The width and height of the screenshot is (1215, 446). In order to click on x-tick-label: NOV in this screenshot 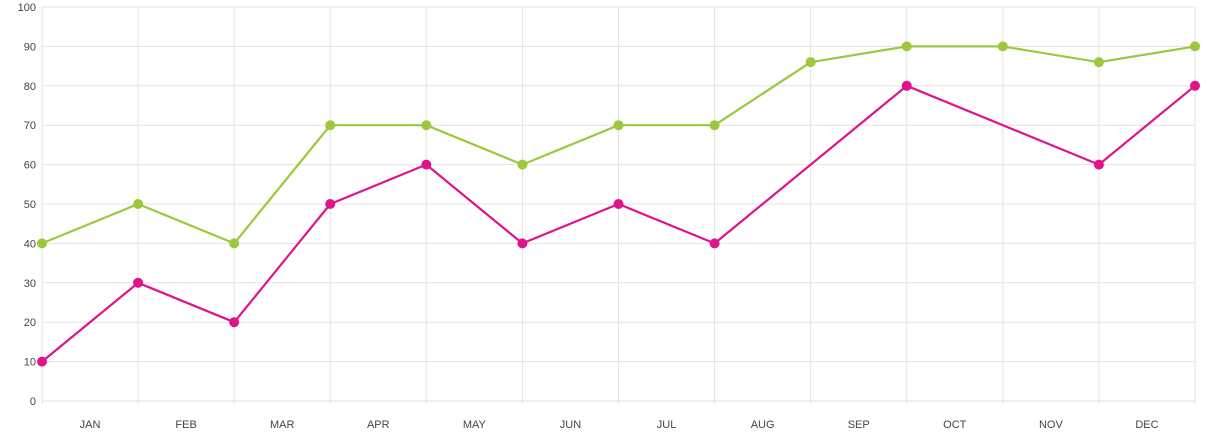, I will do `click(1051, 425)`.